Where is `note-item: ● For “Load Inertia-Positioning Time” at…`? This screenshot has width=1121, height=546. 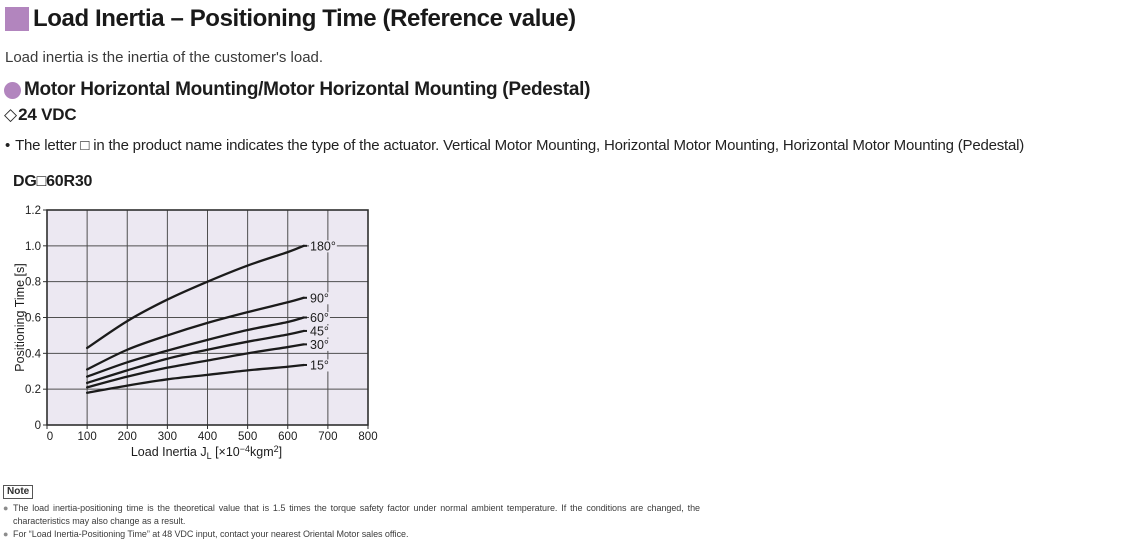 note-item: ● For “Load Inertia-Positioning Time” at… is located at coordinates (303, 534).